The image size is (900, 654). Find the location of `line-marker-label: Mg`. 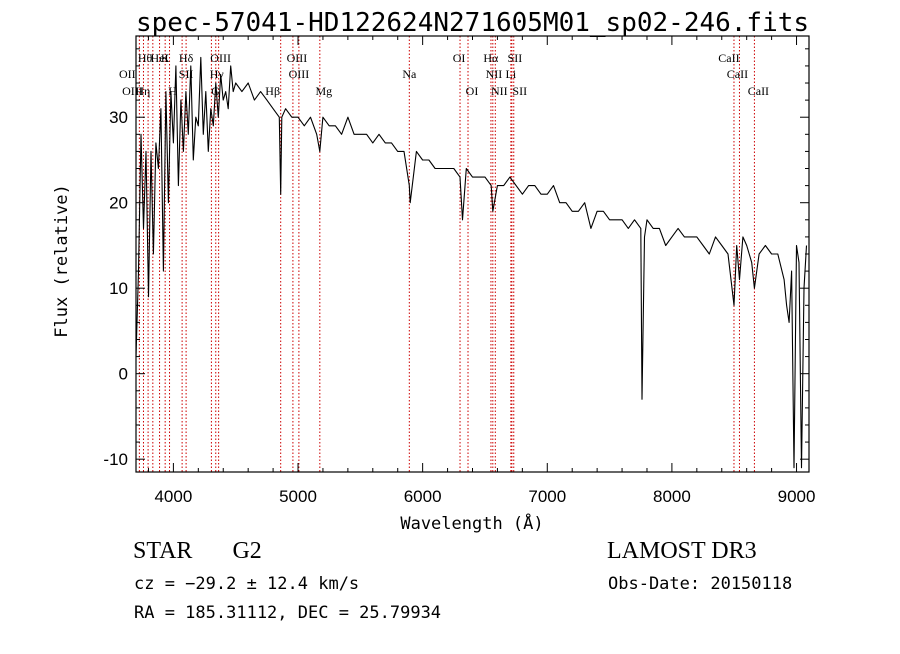

line-marker-label: Mg is located at coordinates (323, 91).